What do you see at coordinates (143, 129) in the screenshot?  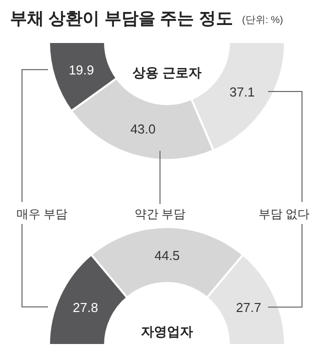 I see `data-label: 43.0` at bounding box center [143, 129].